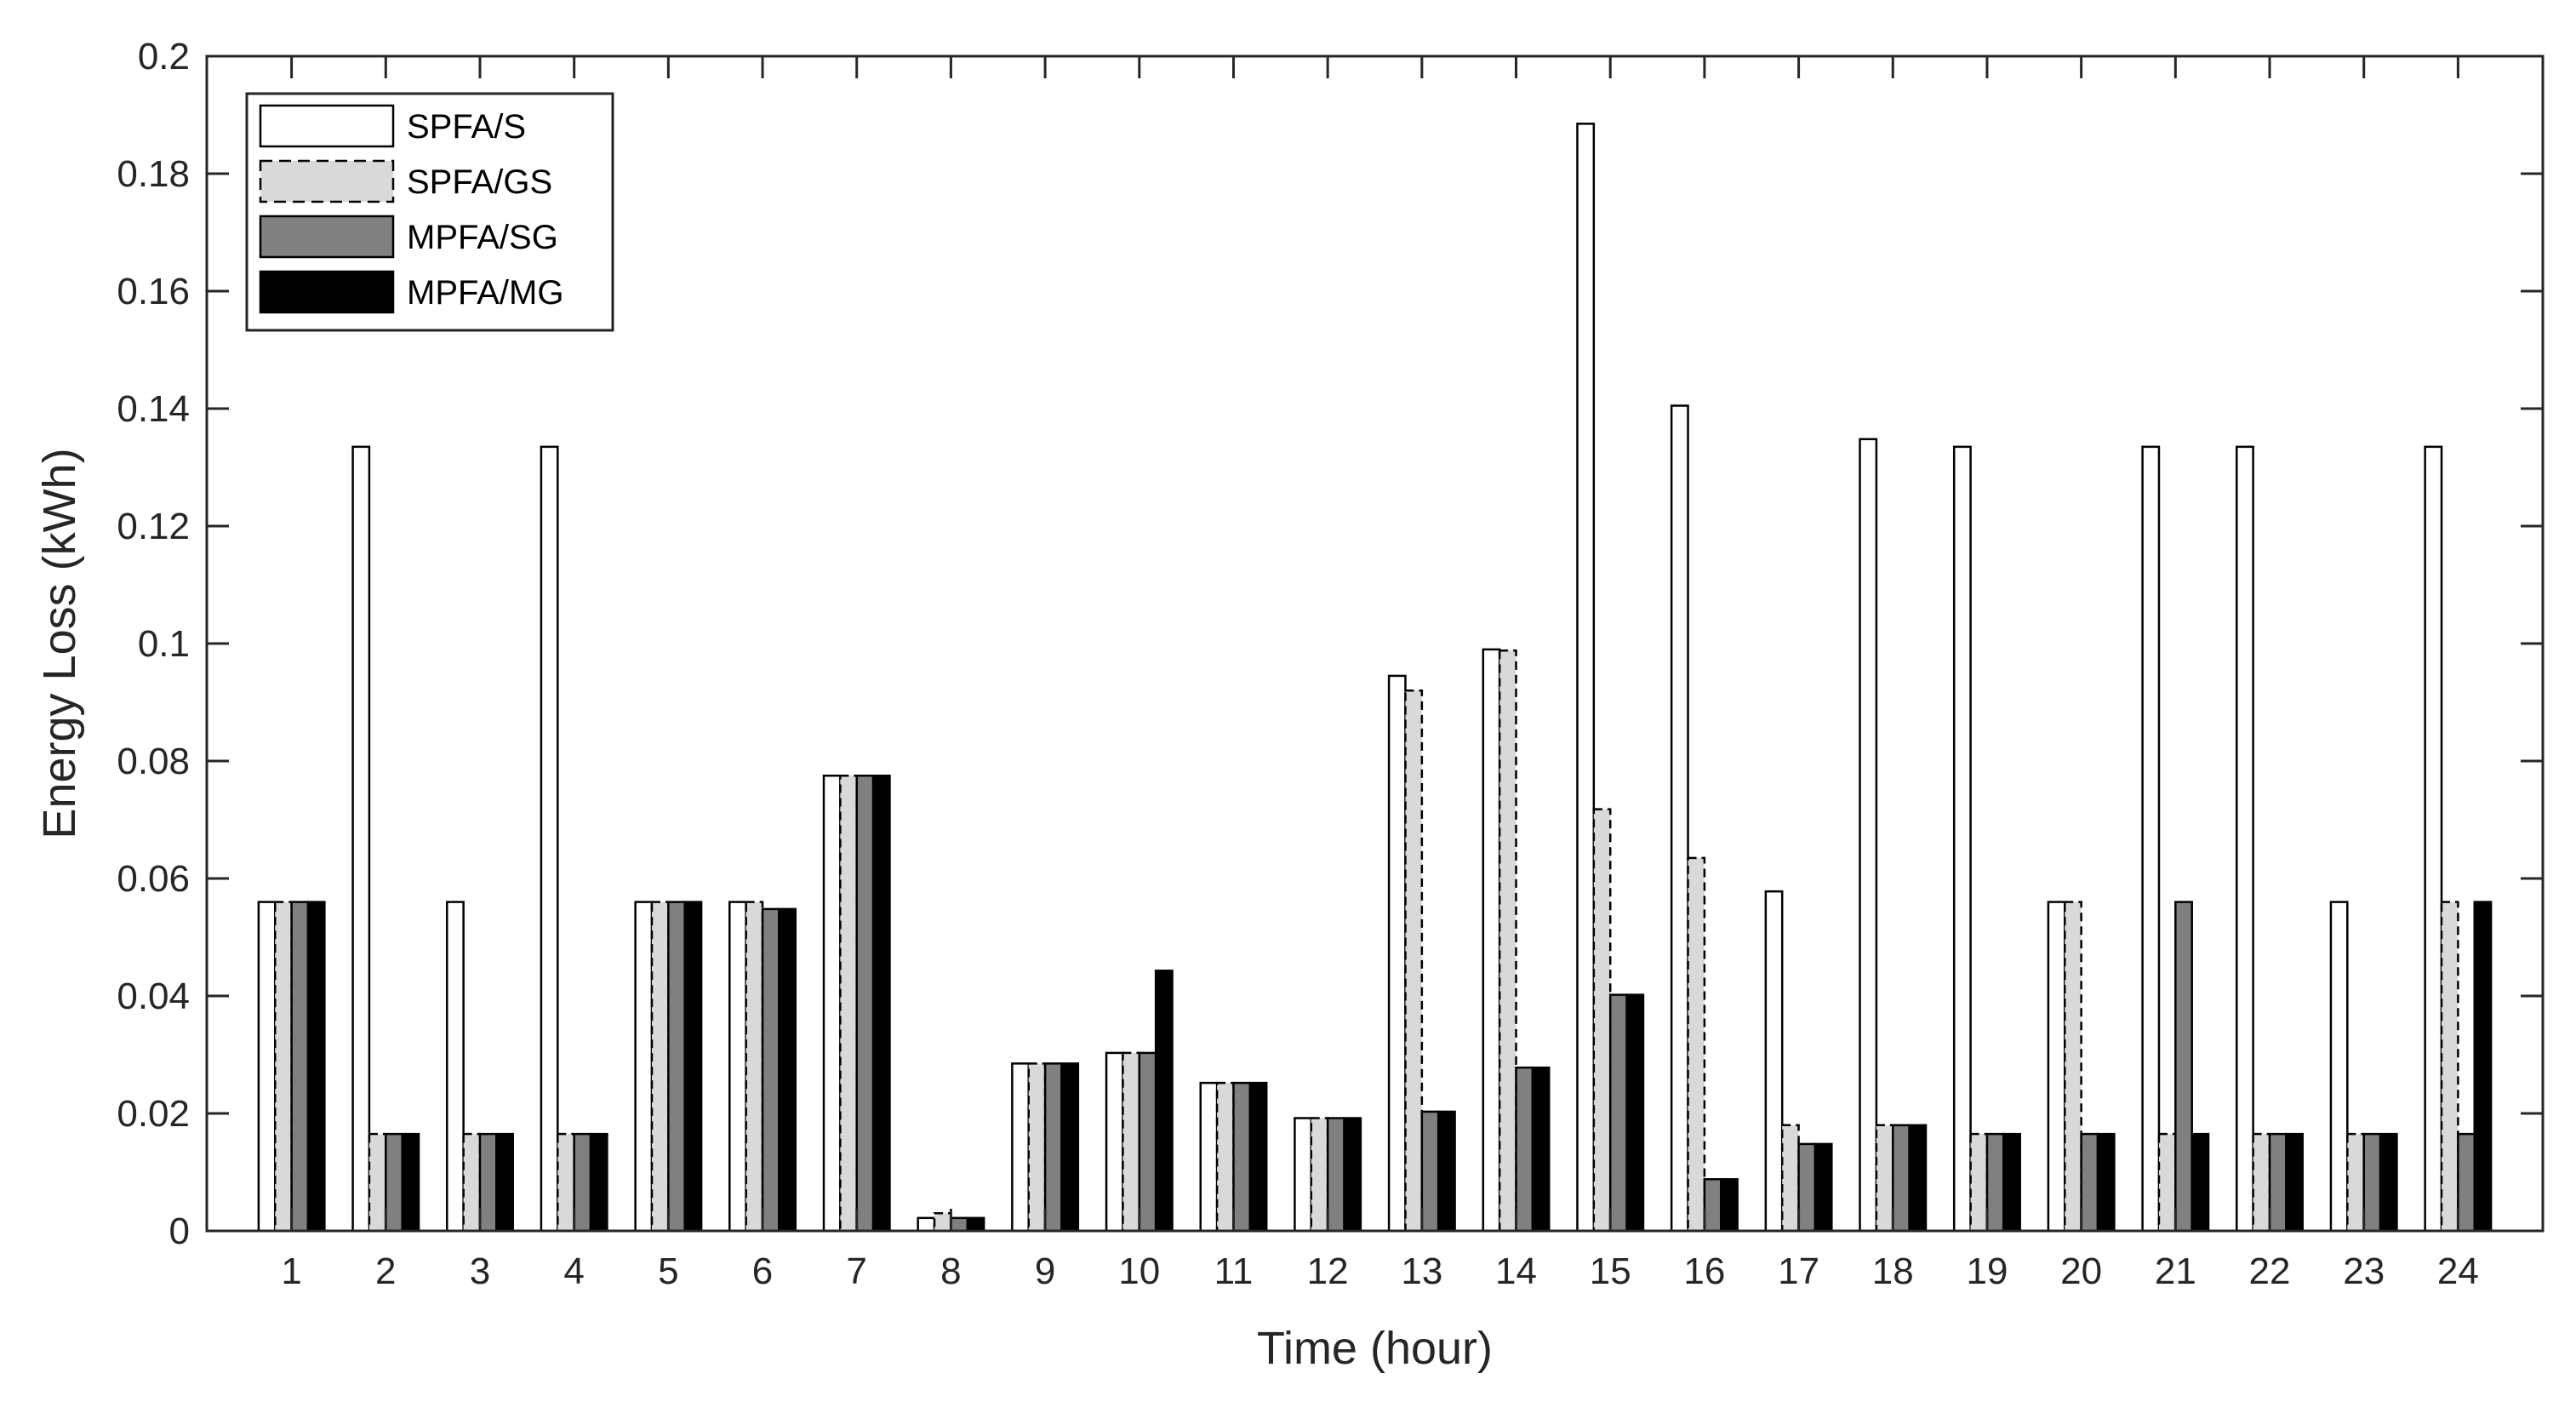 The image size is (2576, 1402). What do you see at coordinates (153, 996) in the screenshot?
I see `y-tick-label: 0.04` at bounding box center [153, 996].